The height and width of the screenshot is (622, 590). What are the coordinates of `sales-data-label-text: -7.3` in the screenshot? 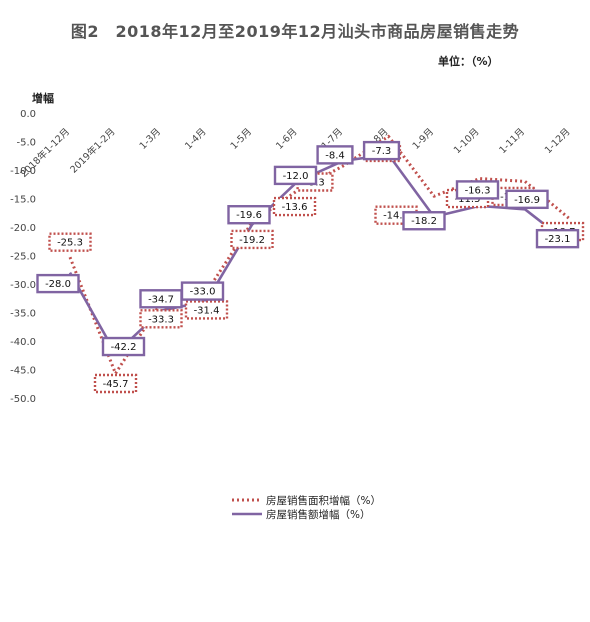 It's located at (382, 151).